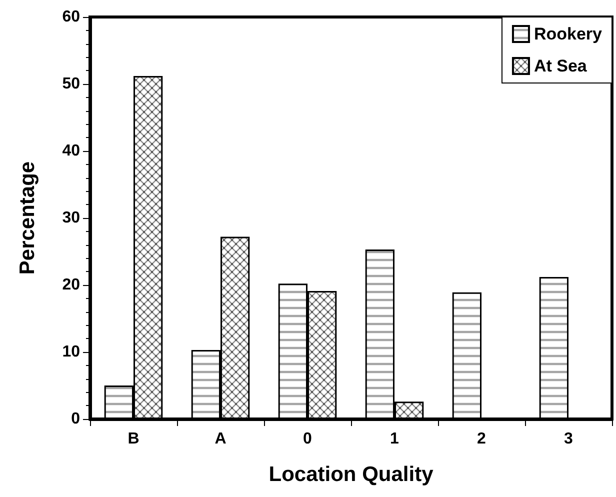  I want to click on x-tick-label: B, so click(134, 439).